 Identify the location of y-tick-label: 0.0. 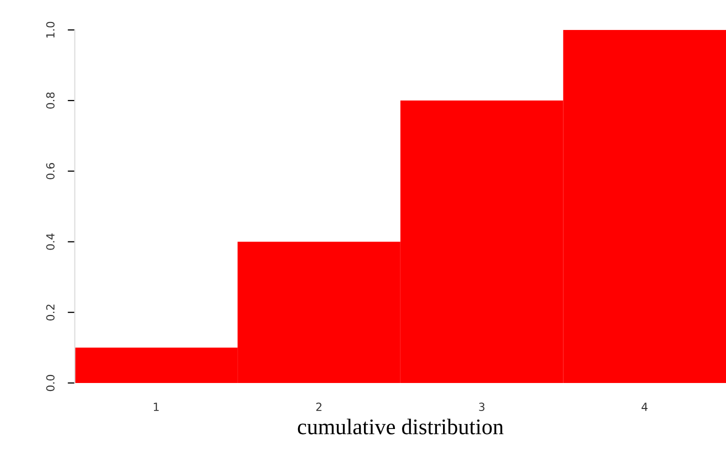
(50, 383).